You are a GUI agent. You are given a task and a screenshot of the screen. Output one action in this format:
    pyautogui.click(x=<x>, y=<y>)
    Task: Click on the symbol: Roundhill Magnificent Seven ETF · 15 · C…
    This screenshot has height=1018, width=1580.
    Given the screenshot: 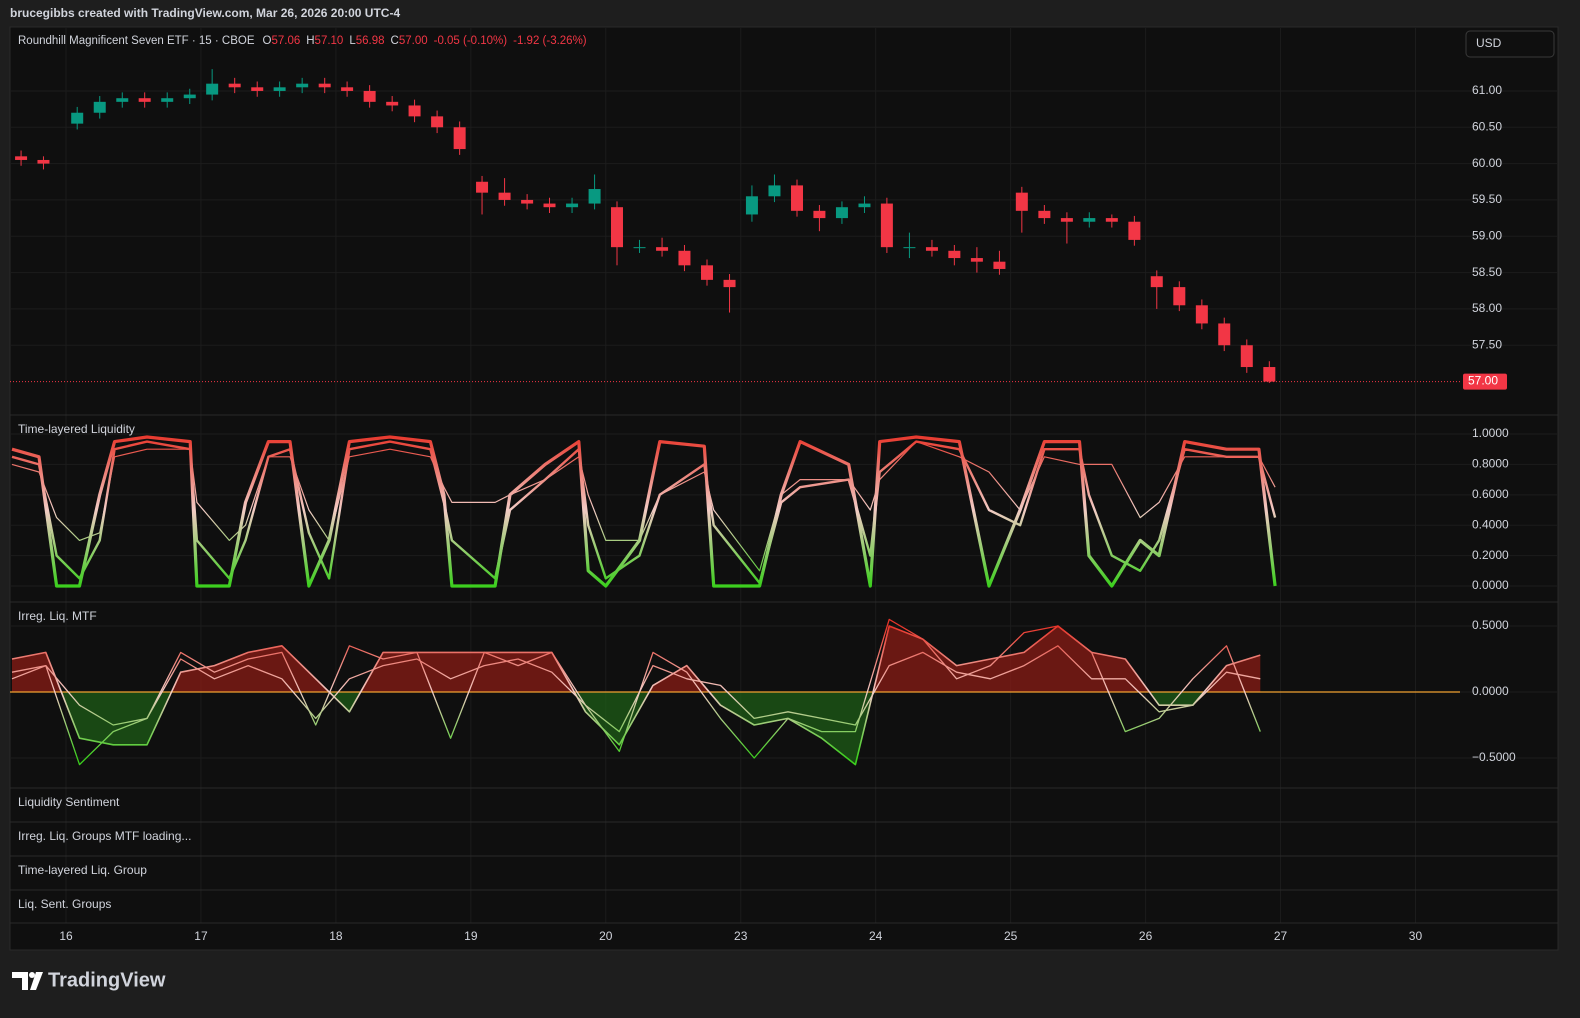 What is the action you would take?
    pyautogui.click(x=136, y=41)
    